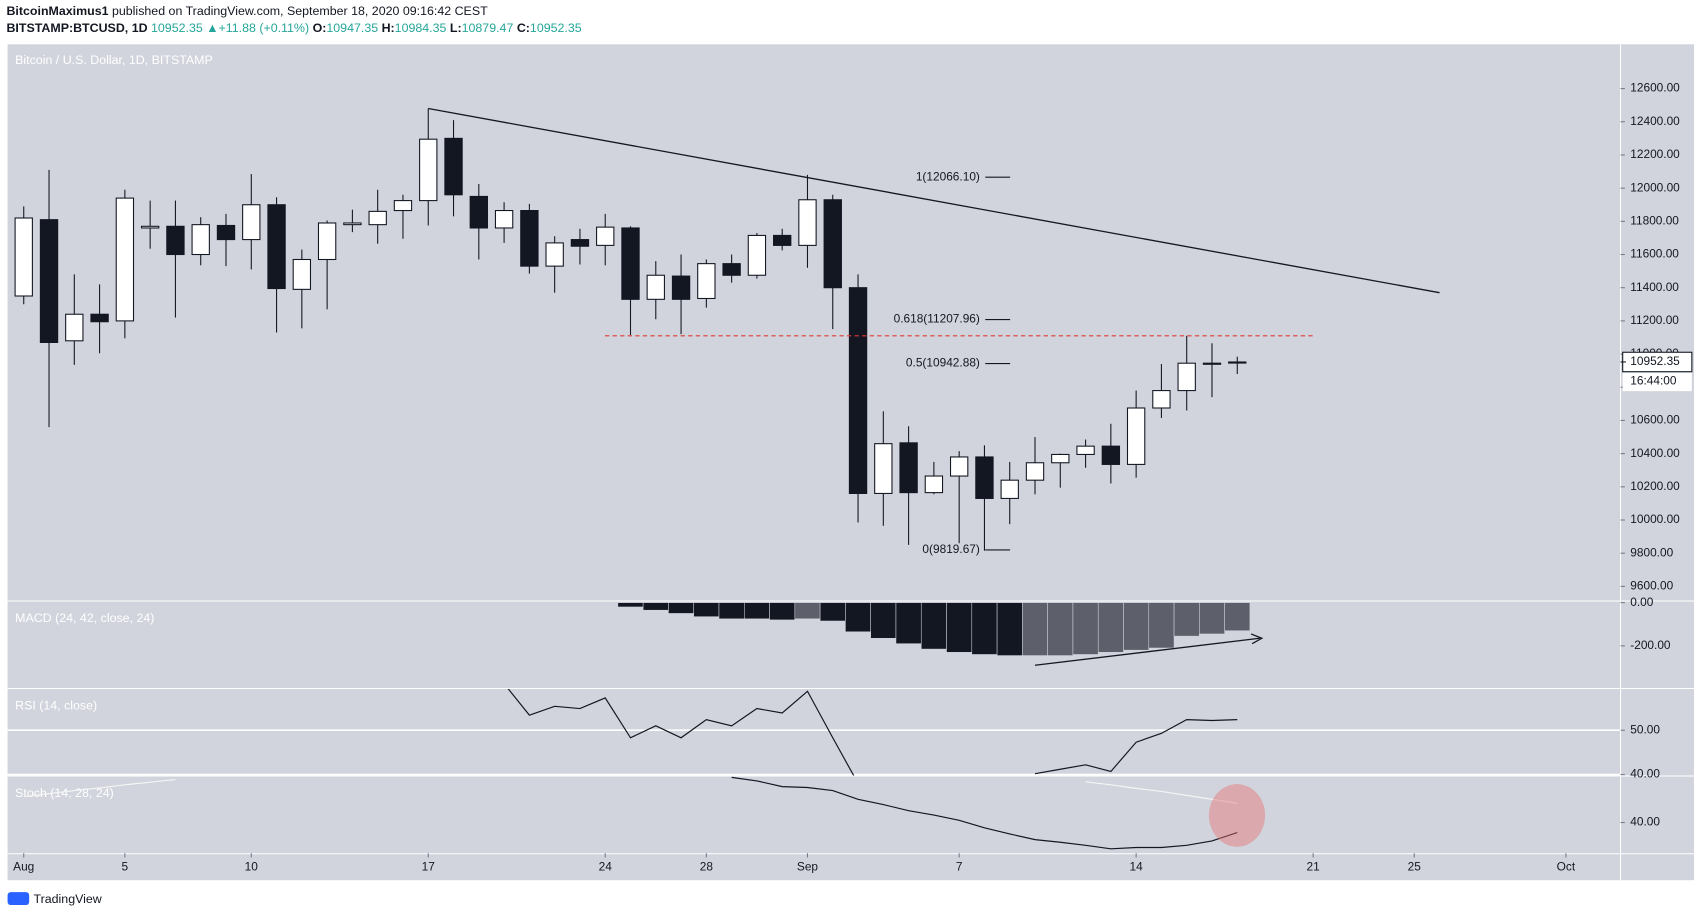  What do you see at coordinates (606, 866) in the screenshot?
I see `x-tick-label: 24` at bounding box center [606, 866].